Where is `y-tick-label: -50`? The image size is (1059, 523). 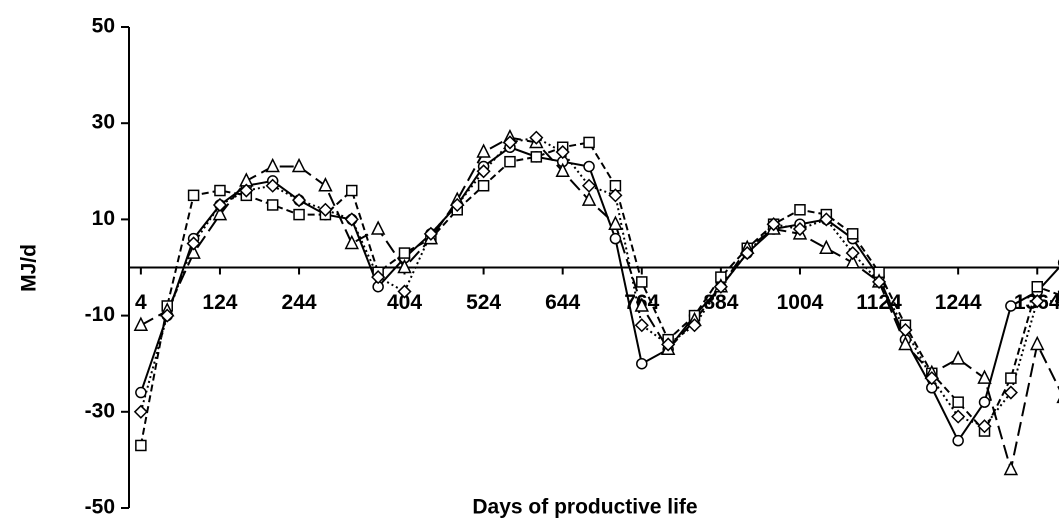
y-tick-label: -50 is located at coordinates (100, 507).